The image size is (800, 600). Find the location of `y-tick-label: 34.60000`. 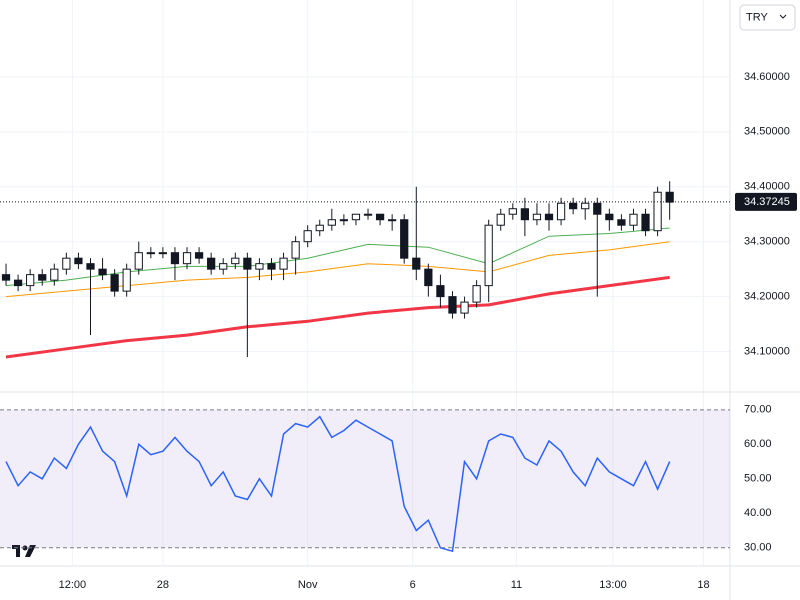

y-tick-label: 34.60000 is located at coordinates (767, 77).